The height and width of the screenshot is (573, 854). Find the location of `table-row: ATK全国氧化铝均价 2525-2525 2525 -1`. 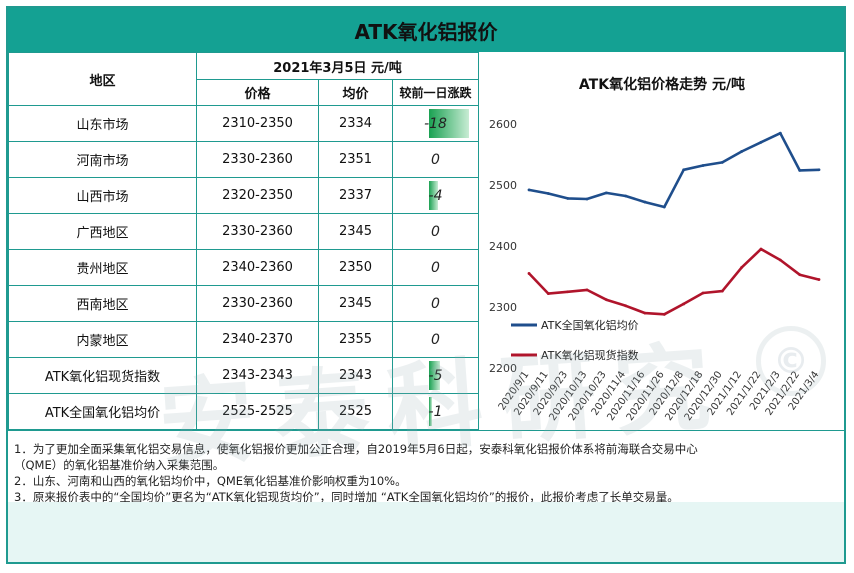

table-row: ATK全国氧化铝均价 2525-2525 2525 -1 is located at coordinates (244, 411).